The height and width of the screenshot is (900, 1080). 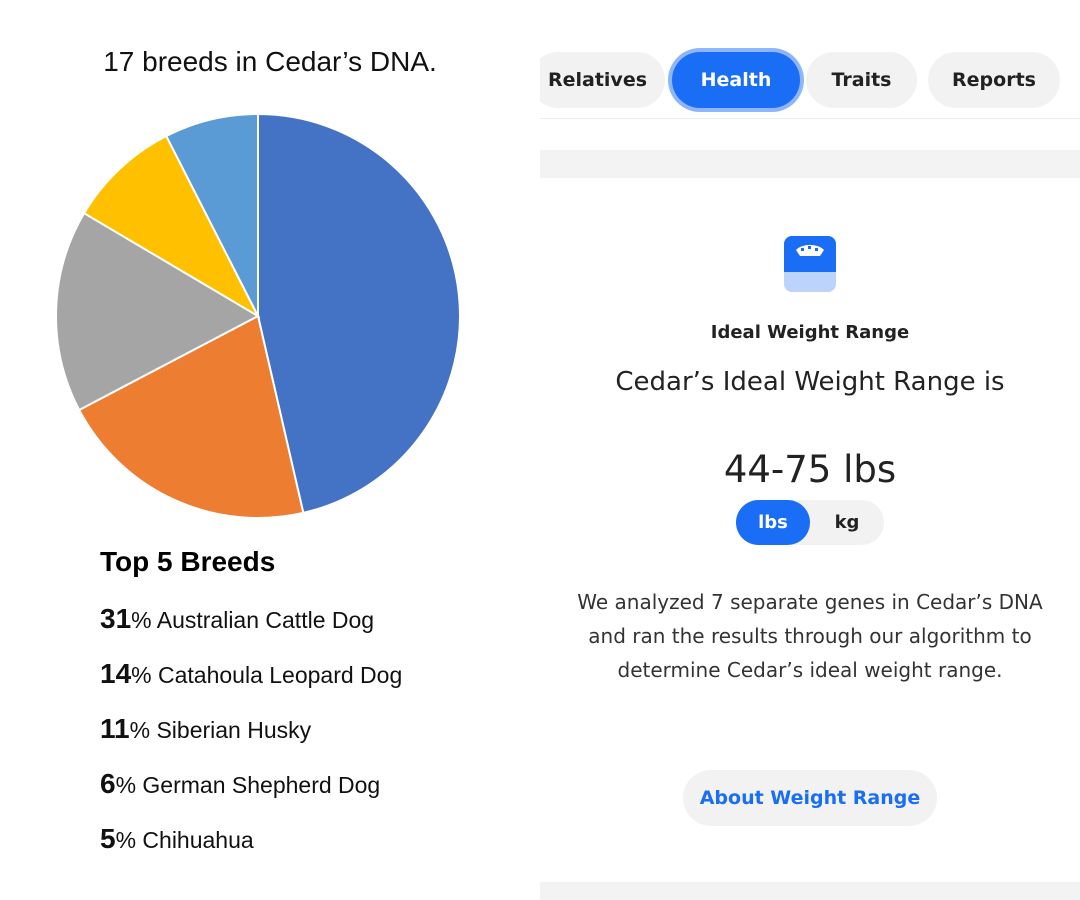 I want to click on breed-row: 6% German Shepherd Dog, so click(x=240, y=784).